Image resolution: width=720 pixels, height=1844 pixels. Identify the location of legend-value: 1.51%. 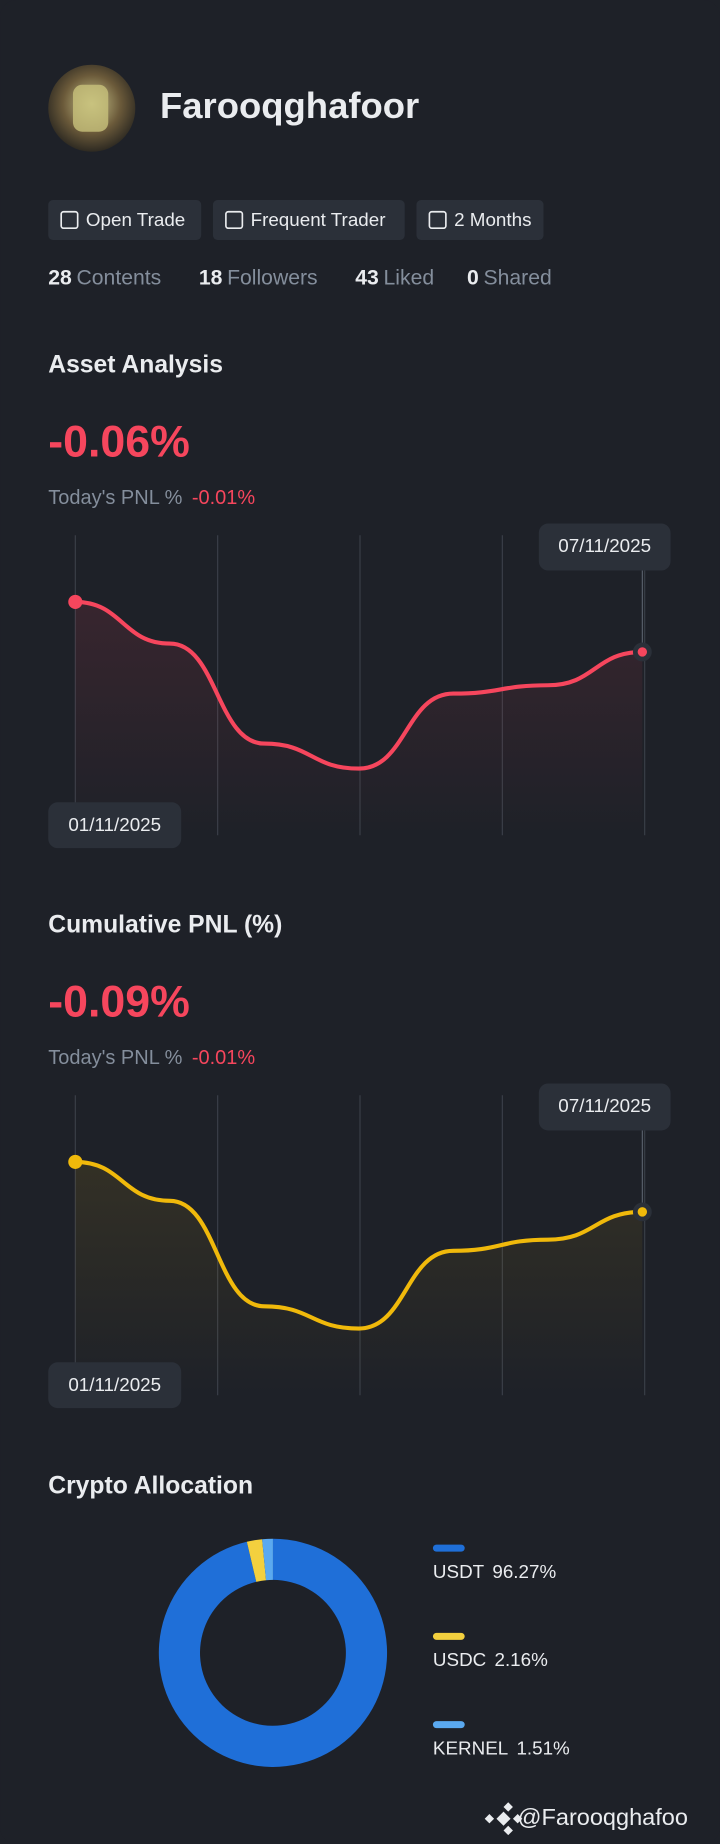
(543, 1747).